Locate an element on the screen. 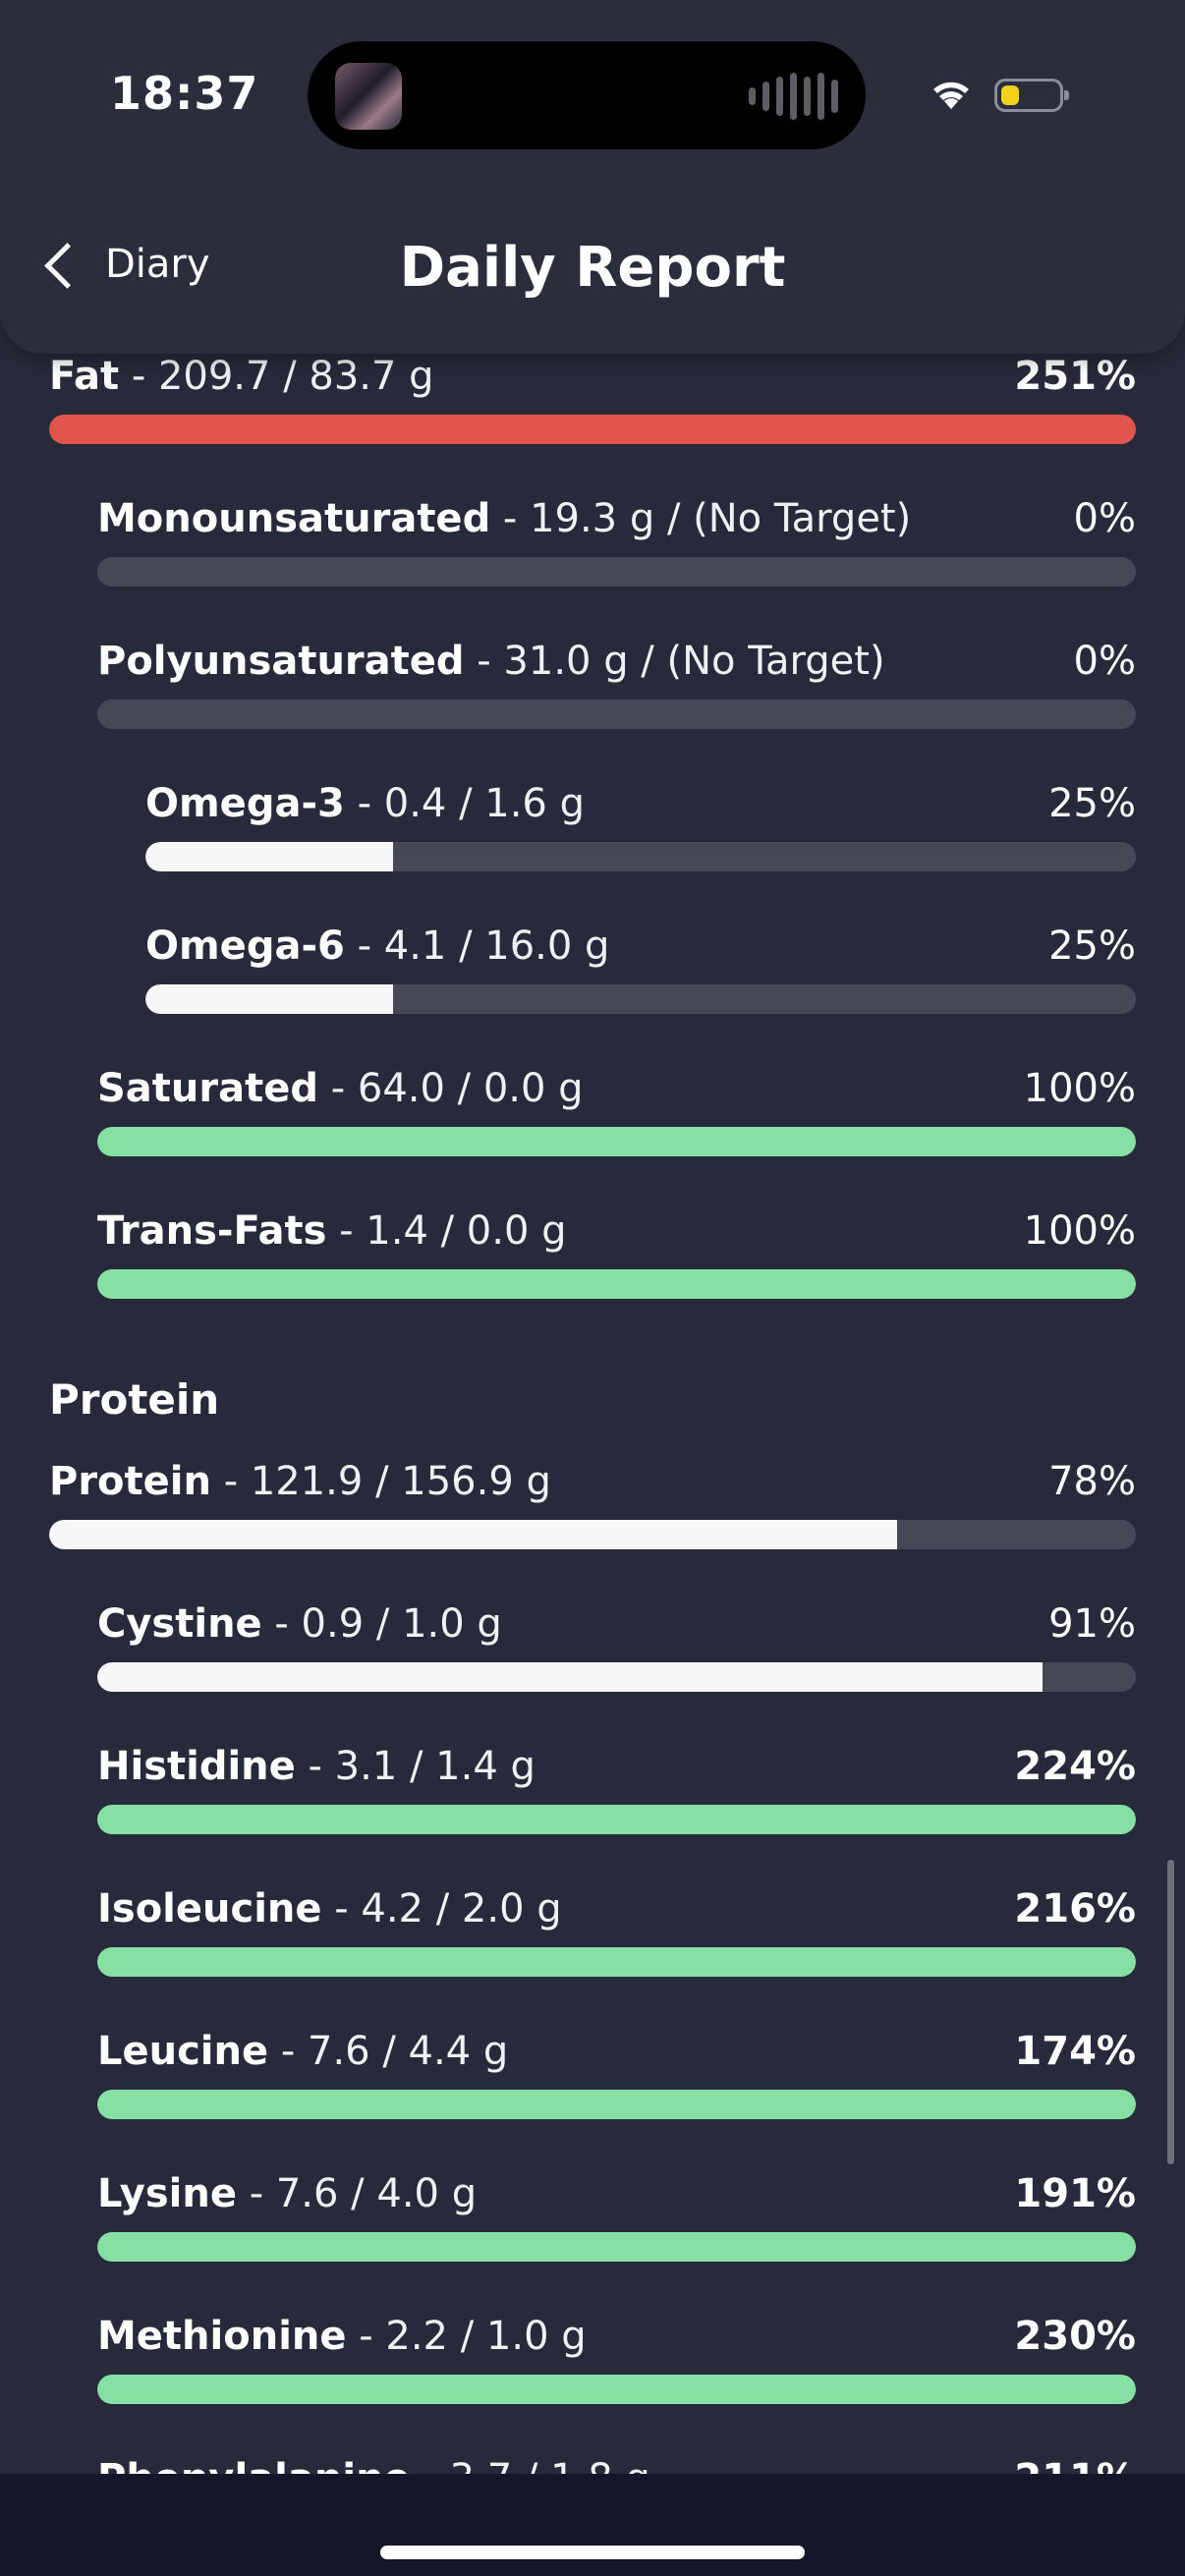 The image size is (1185, 2576). nutrient-detail: - 209.7 / 83.7 g is located at coordinates (283, 376).